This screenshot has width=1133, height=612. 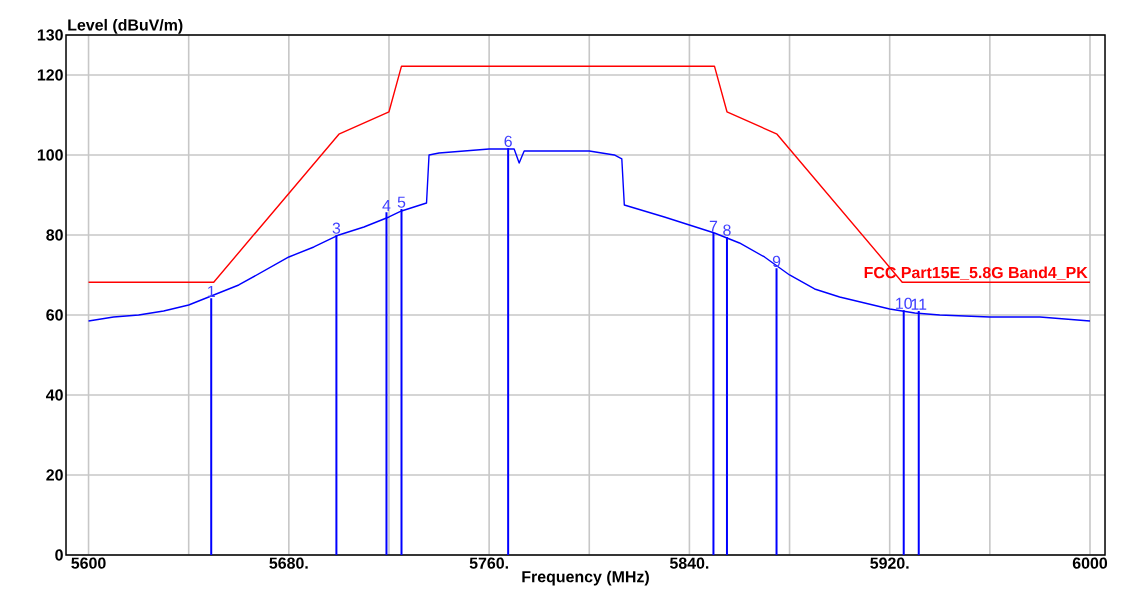 What do you see at coordinates (1090, 563) in the screenshot?
I see `x-tick-label: 6000` at bounding box center [1090, 563].